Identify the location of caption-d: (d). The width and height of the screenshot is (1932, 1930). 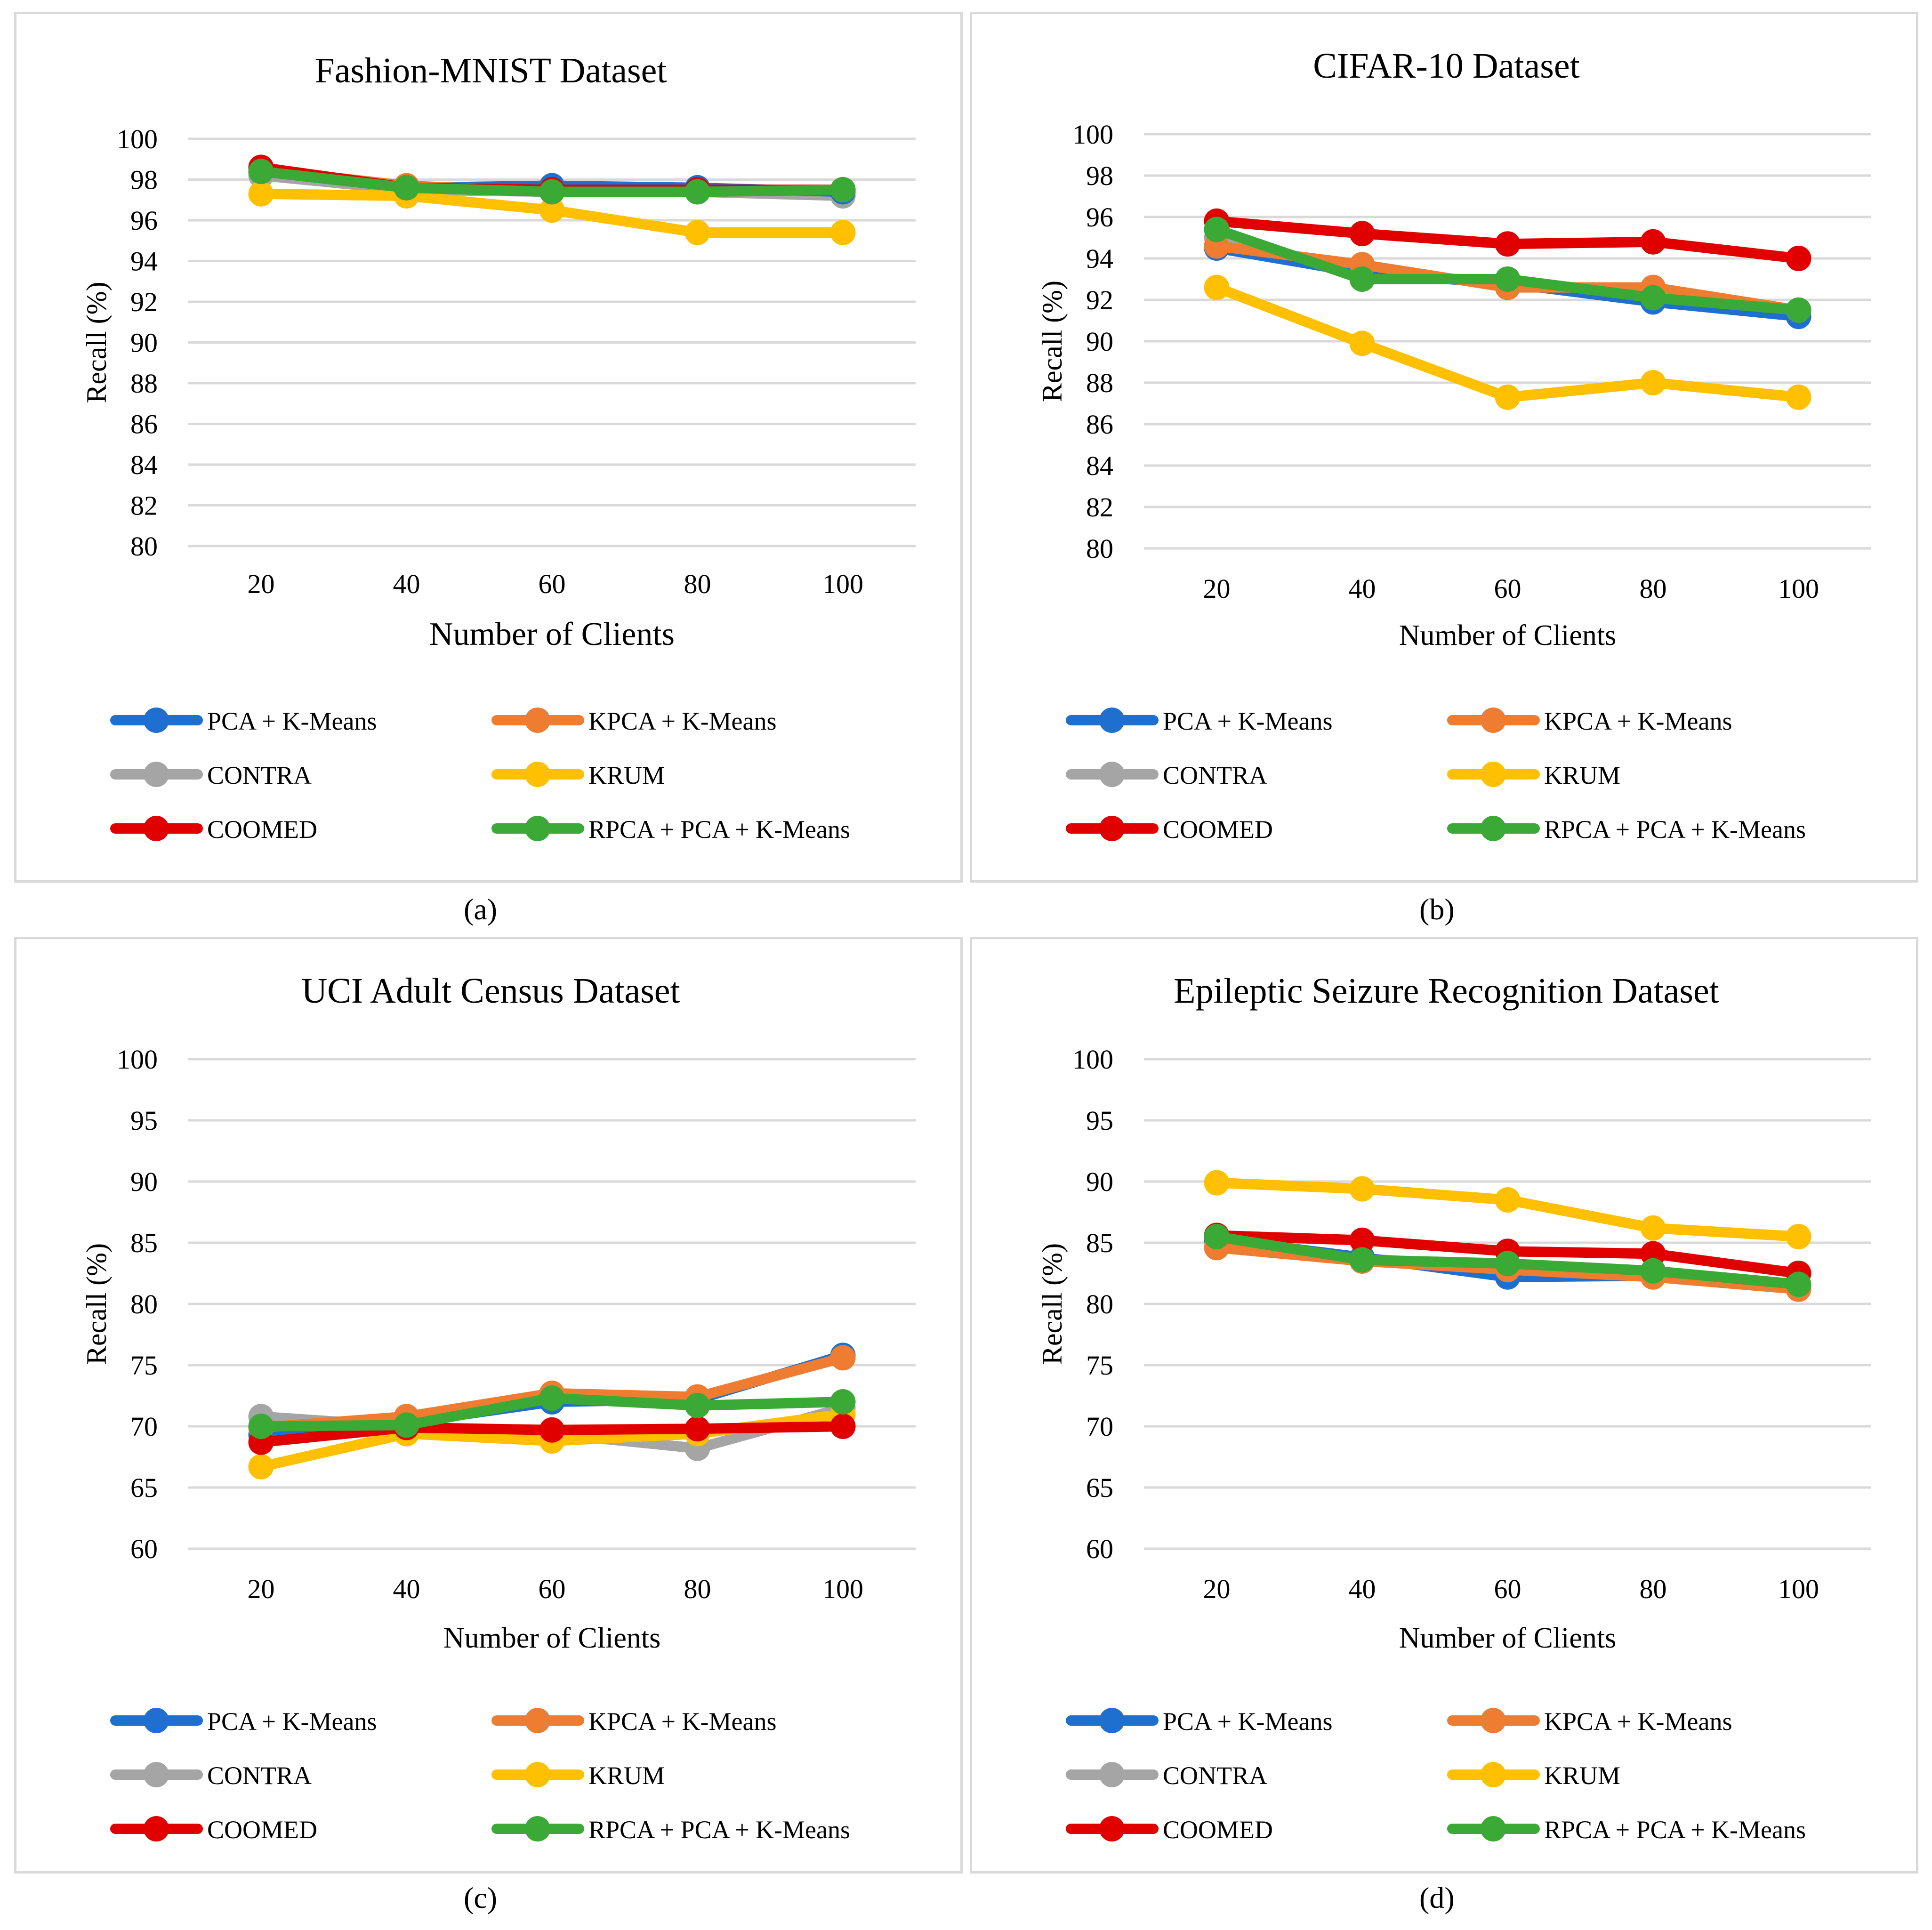
(1437, 1897).